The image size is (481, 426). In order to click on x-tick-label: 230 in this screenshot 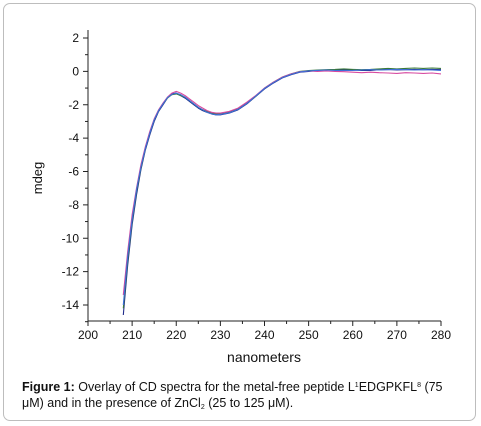, I will do `click(220, 335)`.